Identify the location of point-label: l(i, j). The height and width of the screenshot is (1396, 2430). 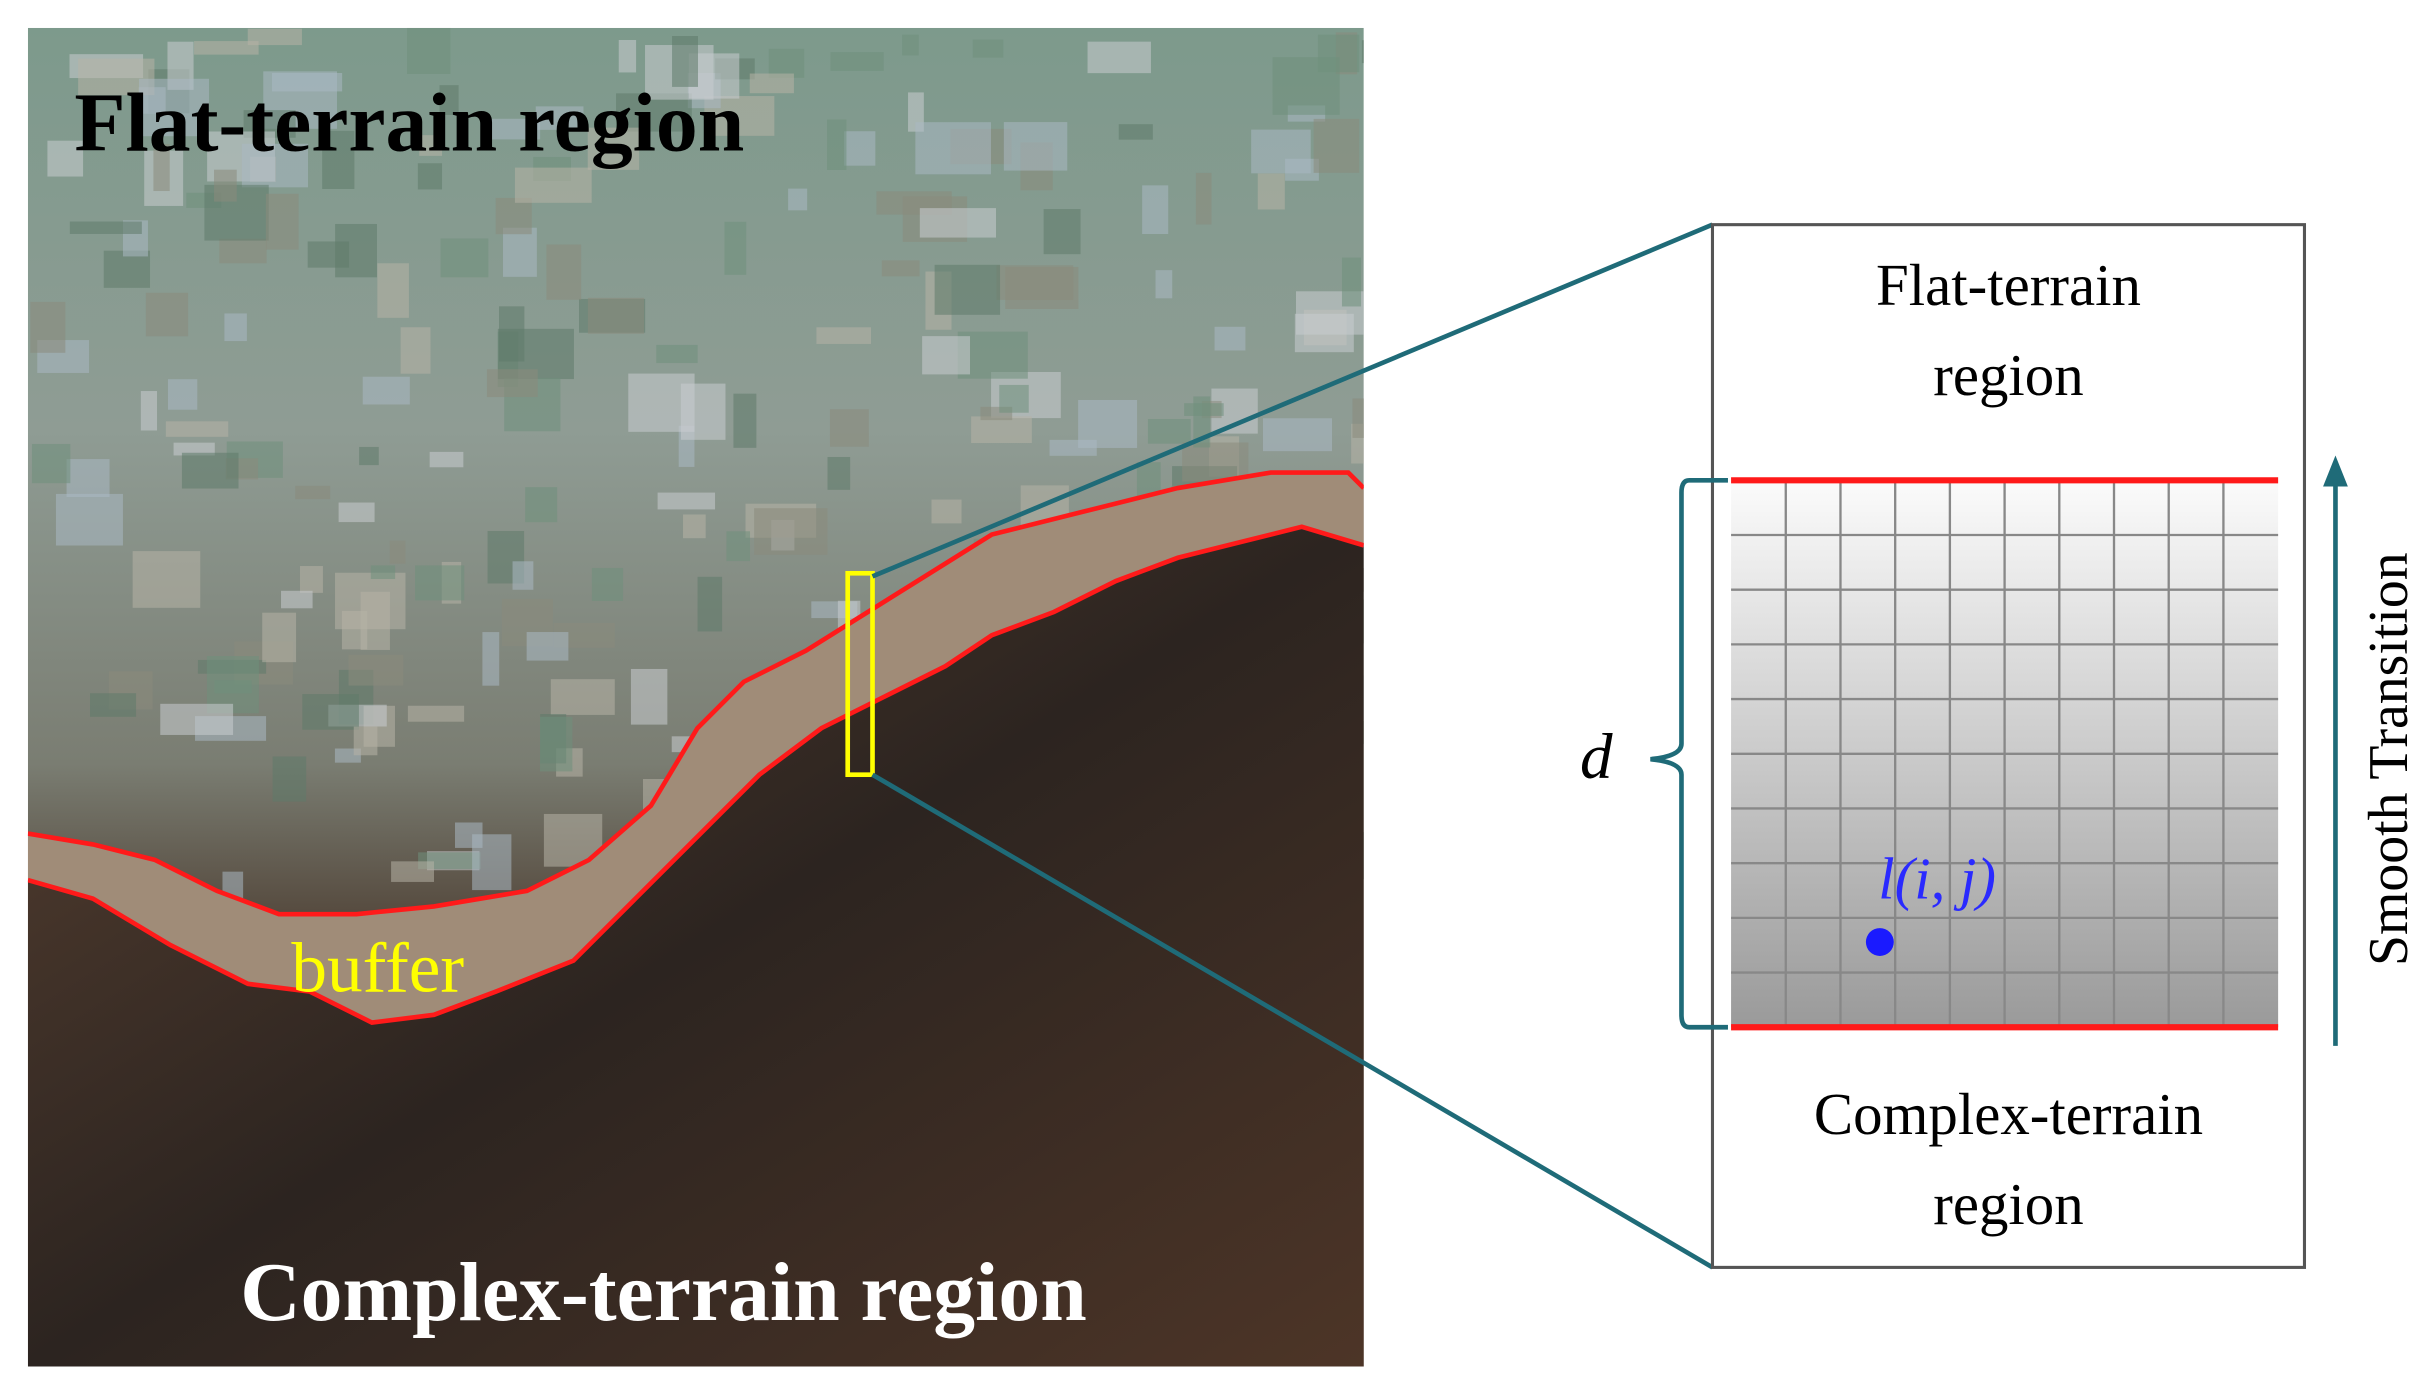
(1937, 879).